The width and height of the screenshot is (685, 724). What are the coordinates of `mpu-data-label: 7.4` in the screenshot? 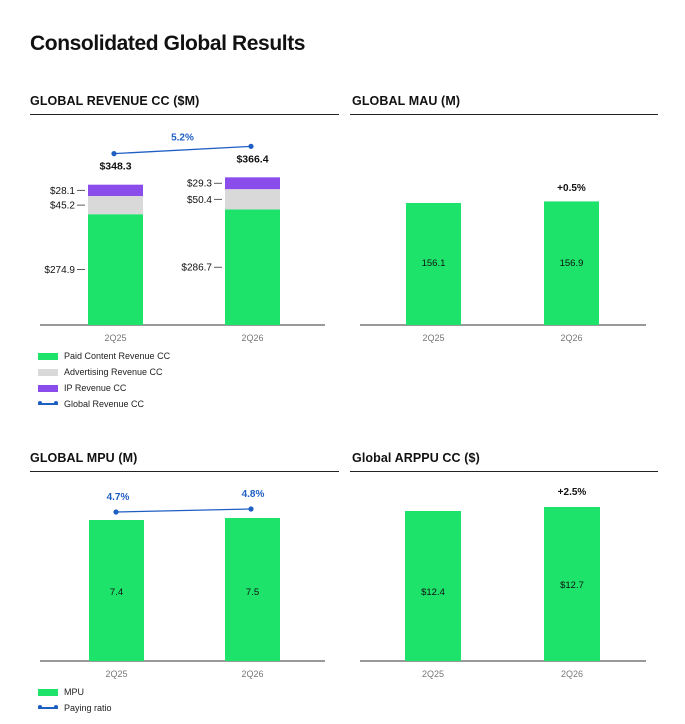 It's located at (116, 592).